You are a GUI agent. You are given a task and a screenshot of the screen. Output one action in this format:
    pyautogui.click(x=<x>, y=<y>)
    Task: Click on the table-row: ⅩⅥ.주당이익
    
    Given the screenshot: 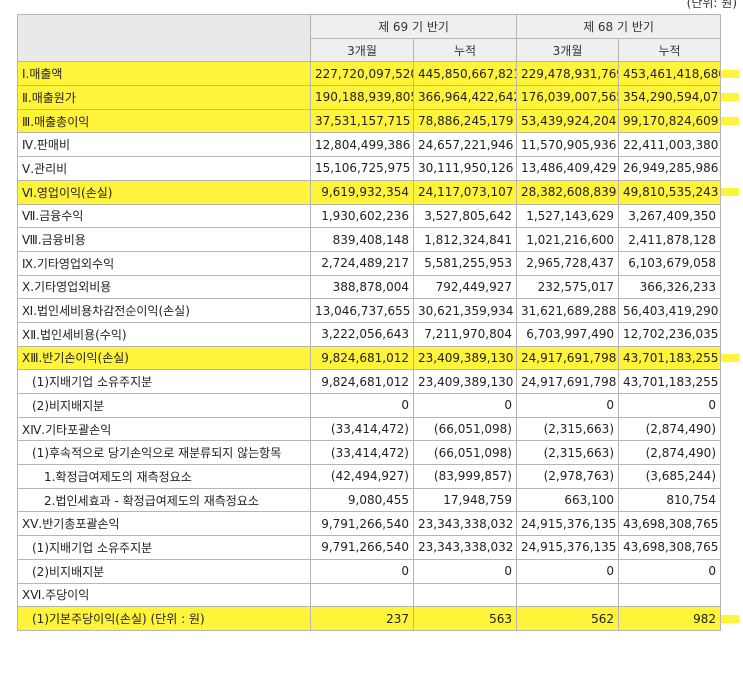 What is the action you would take?
    pyautogui.click(x=369, y=595)
    